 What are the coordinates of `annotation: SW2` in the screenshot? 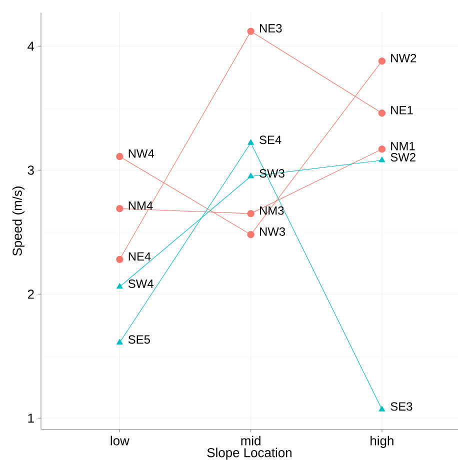 It's located at (403, 157).